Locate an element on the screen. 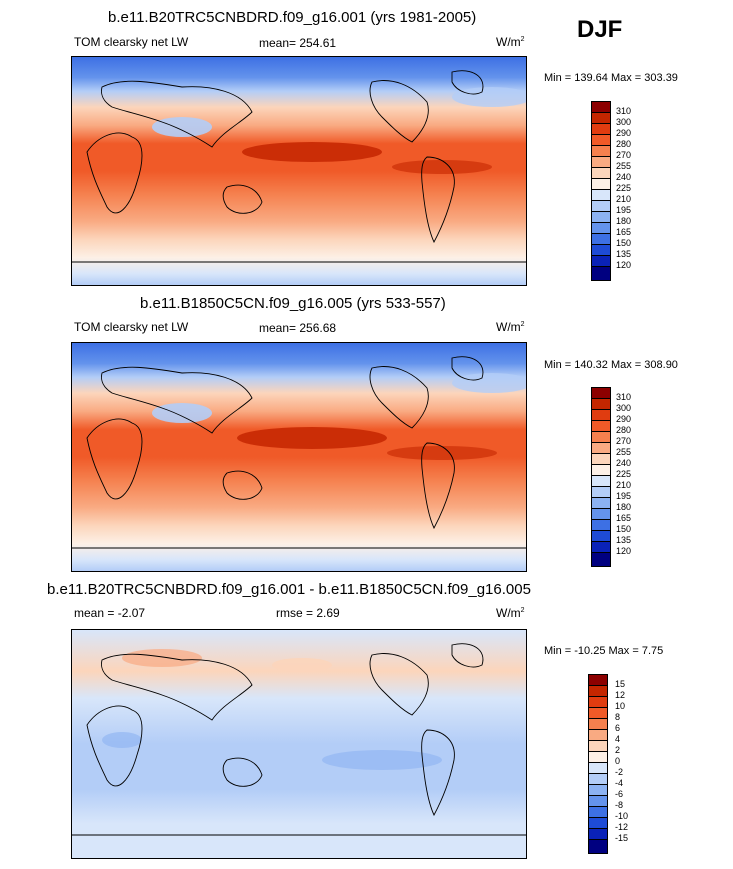 Image resolution: width=733 pixels, height=869 pixels. panel2-colorbar-label: 135 is located at coordinates (624, 540).